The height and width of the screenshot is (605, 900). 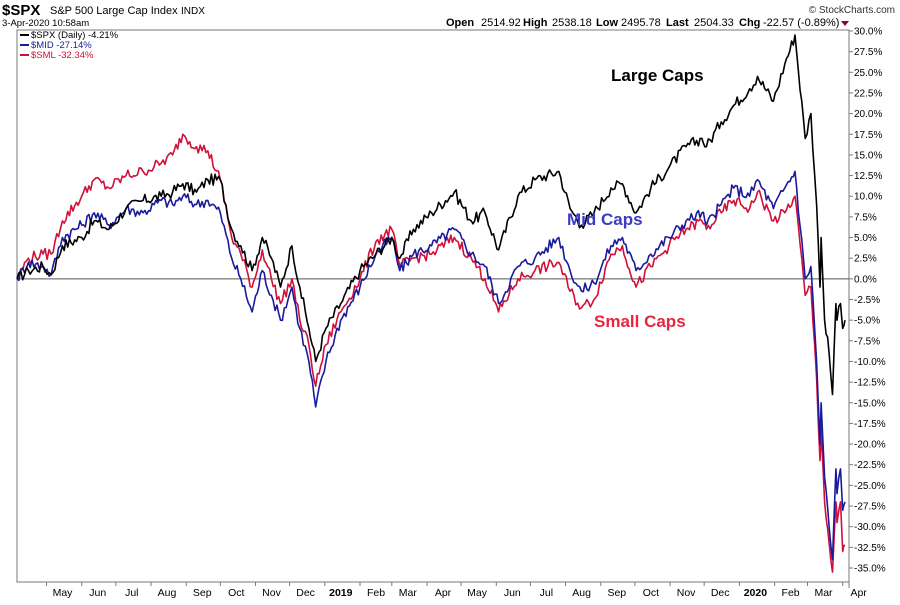 I want to click on x-tick-label: 2020, so click(x=756, y=593).